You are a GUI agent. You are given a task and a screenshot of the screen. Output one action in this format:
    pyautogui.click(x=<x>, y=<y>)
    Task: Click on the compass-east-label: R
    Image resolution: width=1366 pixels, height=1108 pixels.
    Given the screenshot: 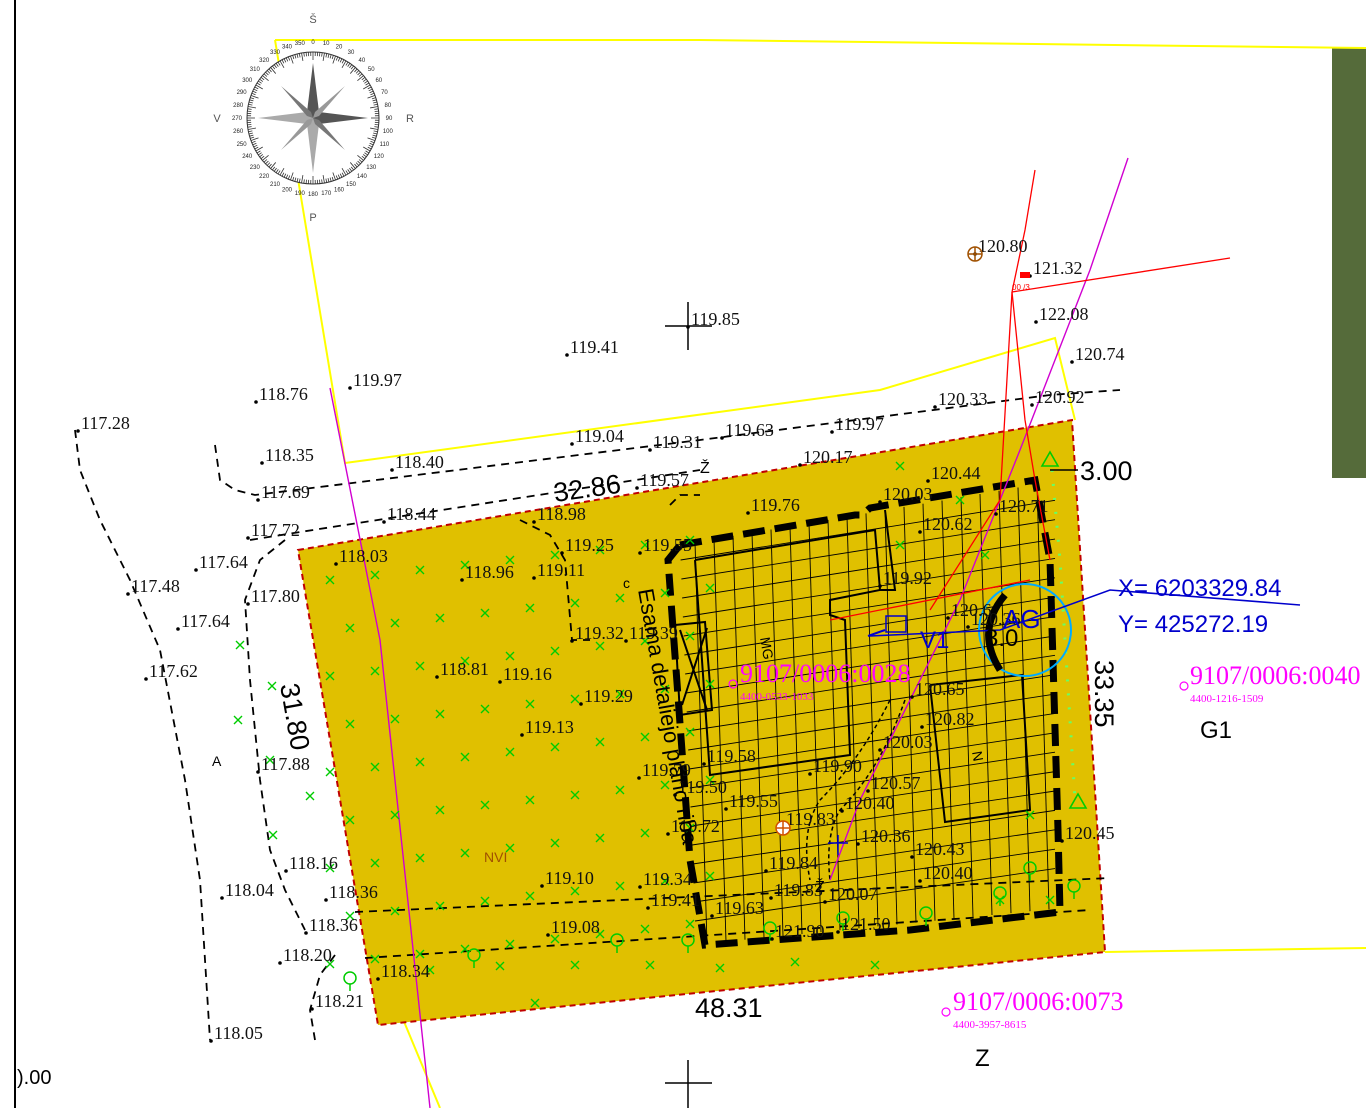 What is the action you would take?
    pyautogui.click(x=410, y=119)
    